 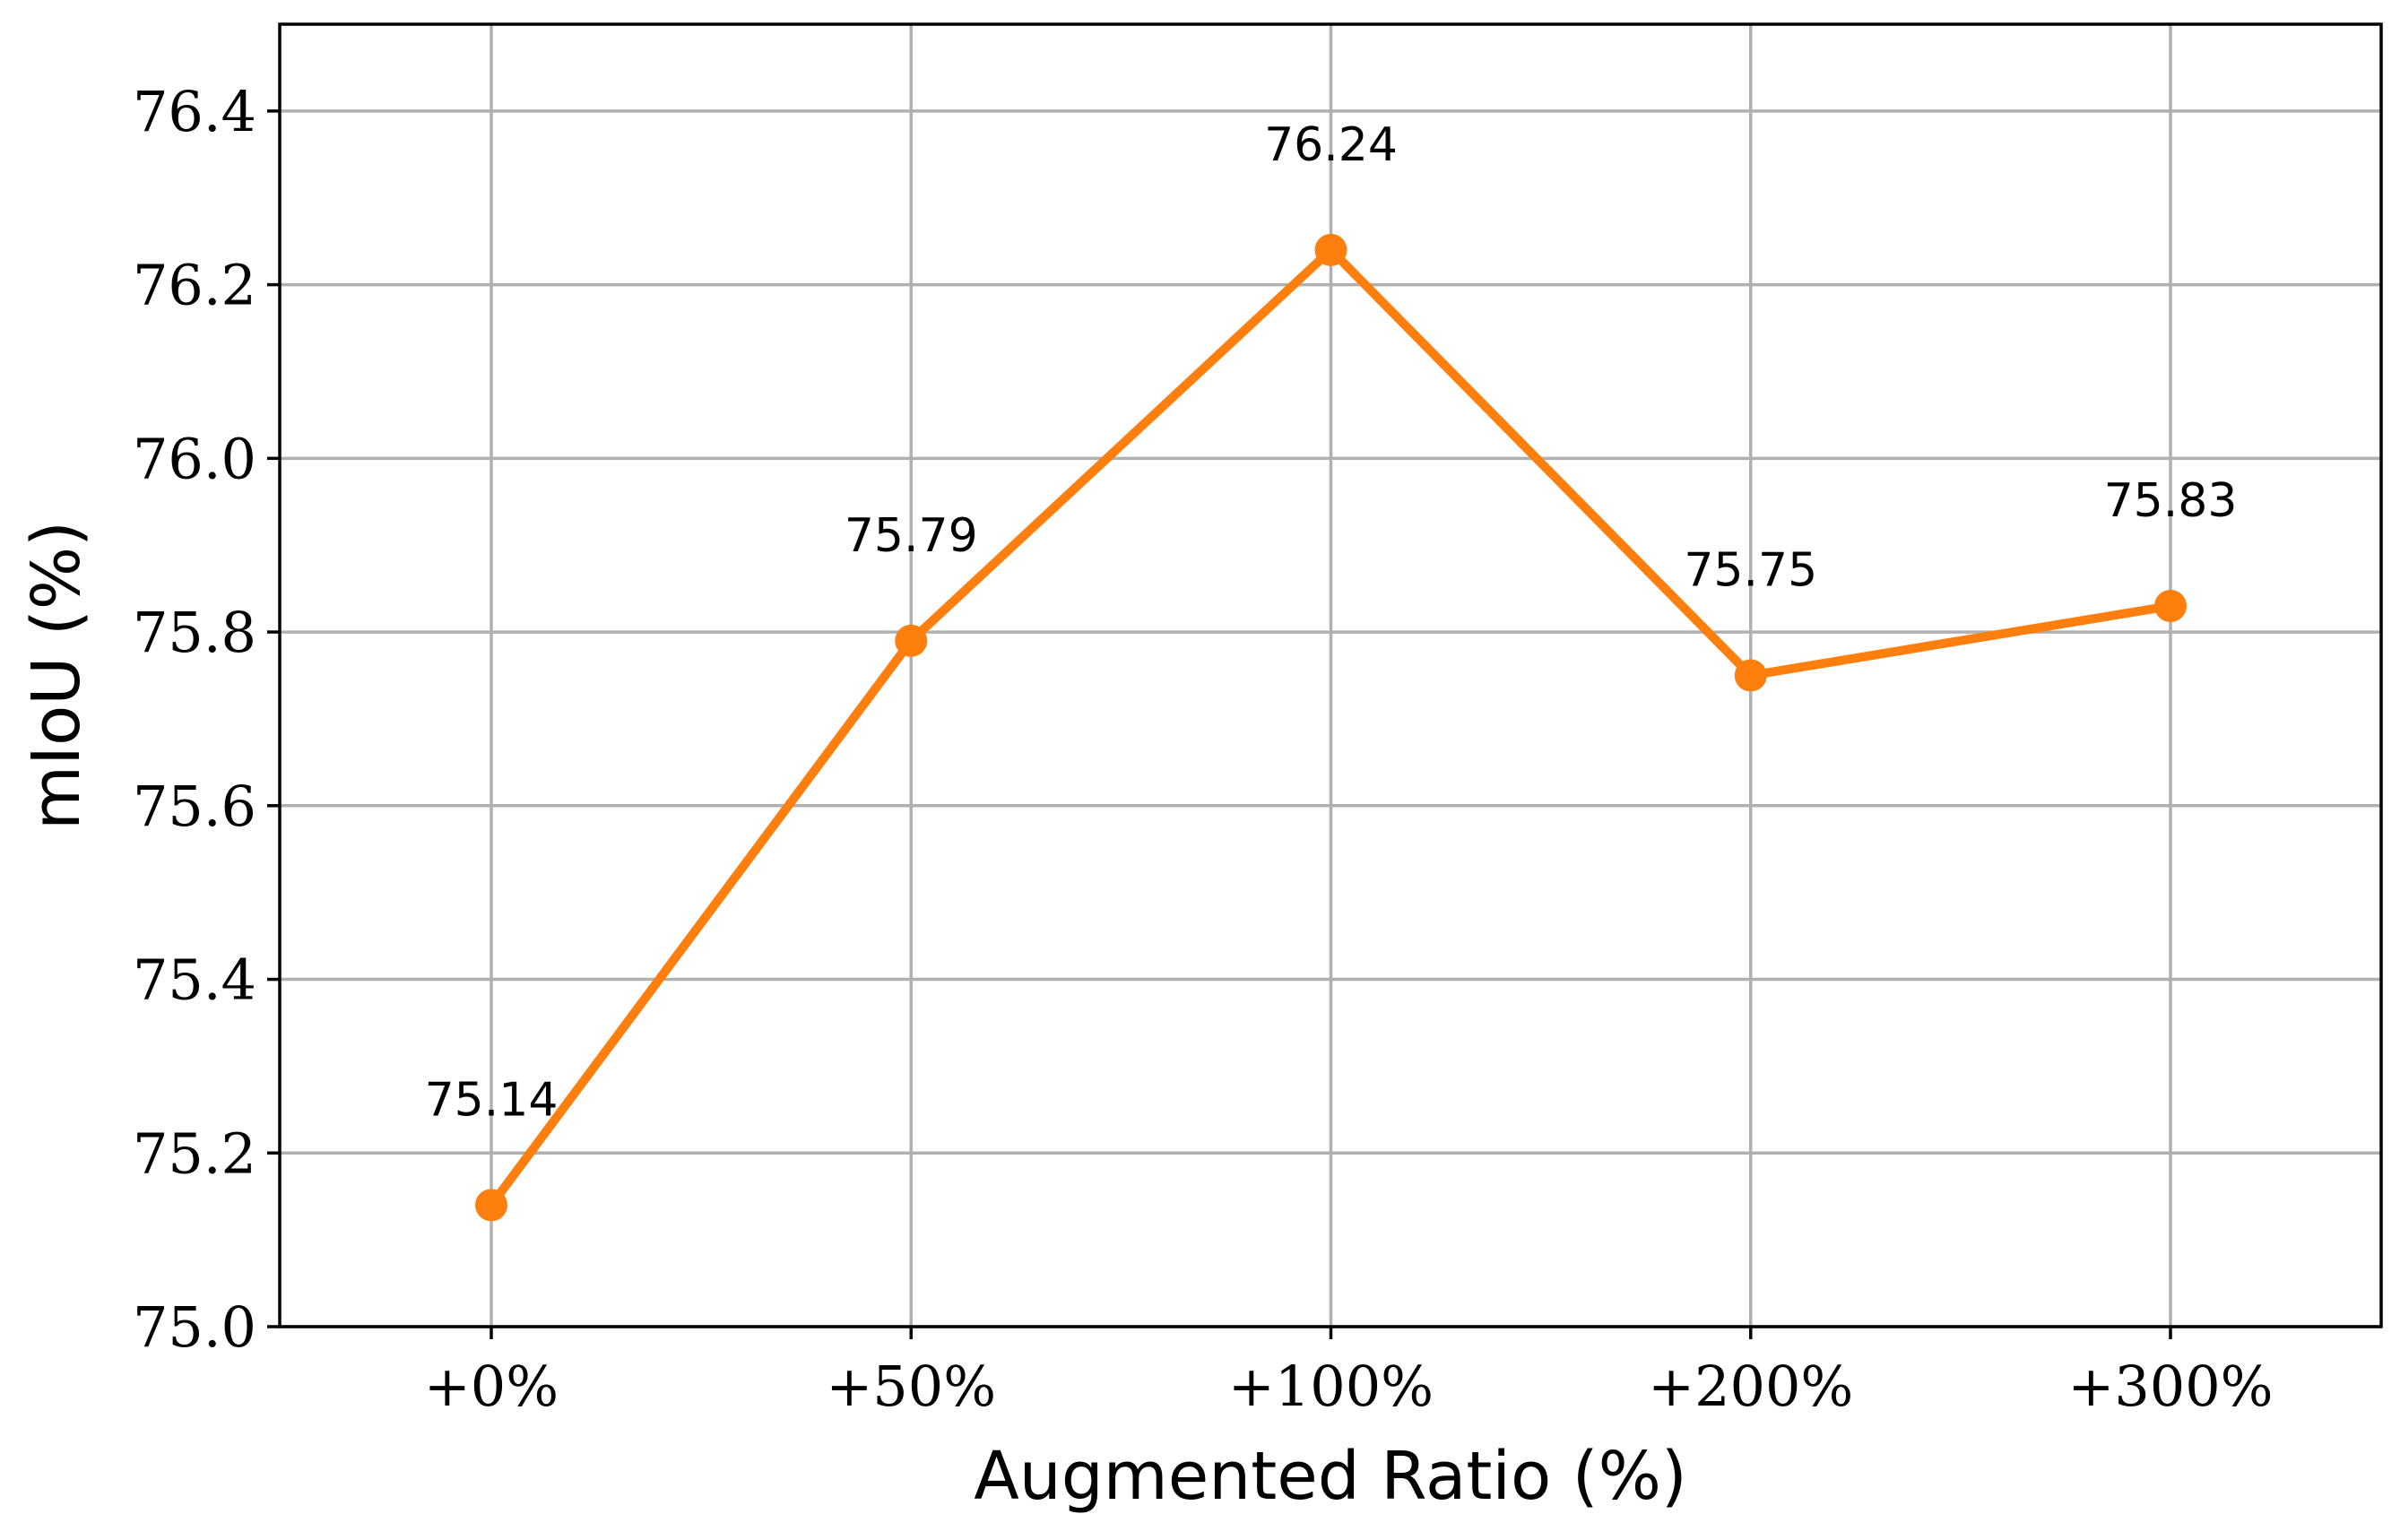 What do you see at coordinates (2170, 1387) in the screenshot?
I see `x-tick-label: +300%` at bounding box center [2170, 1387].